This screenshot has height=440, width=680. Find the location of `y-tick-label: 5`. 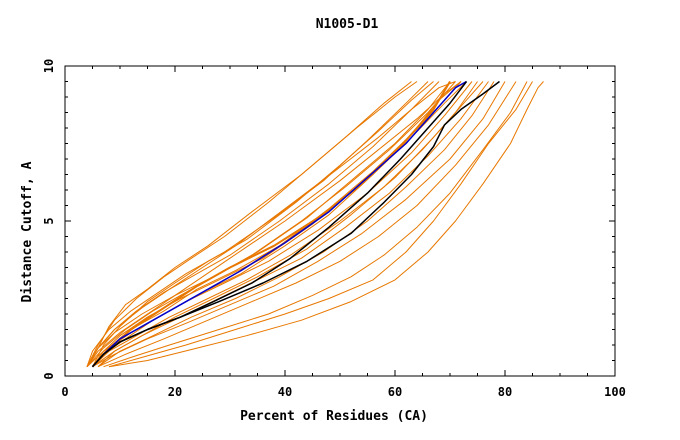

y-tick-label: 5 is located at coordinates (49, 220).